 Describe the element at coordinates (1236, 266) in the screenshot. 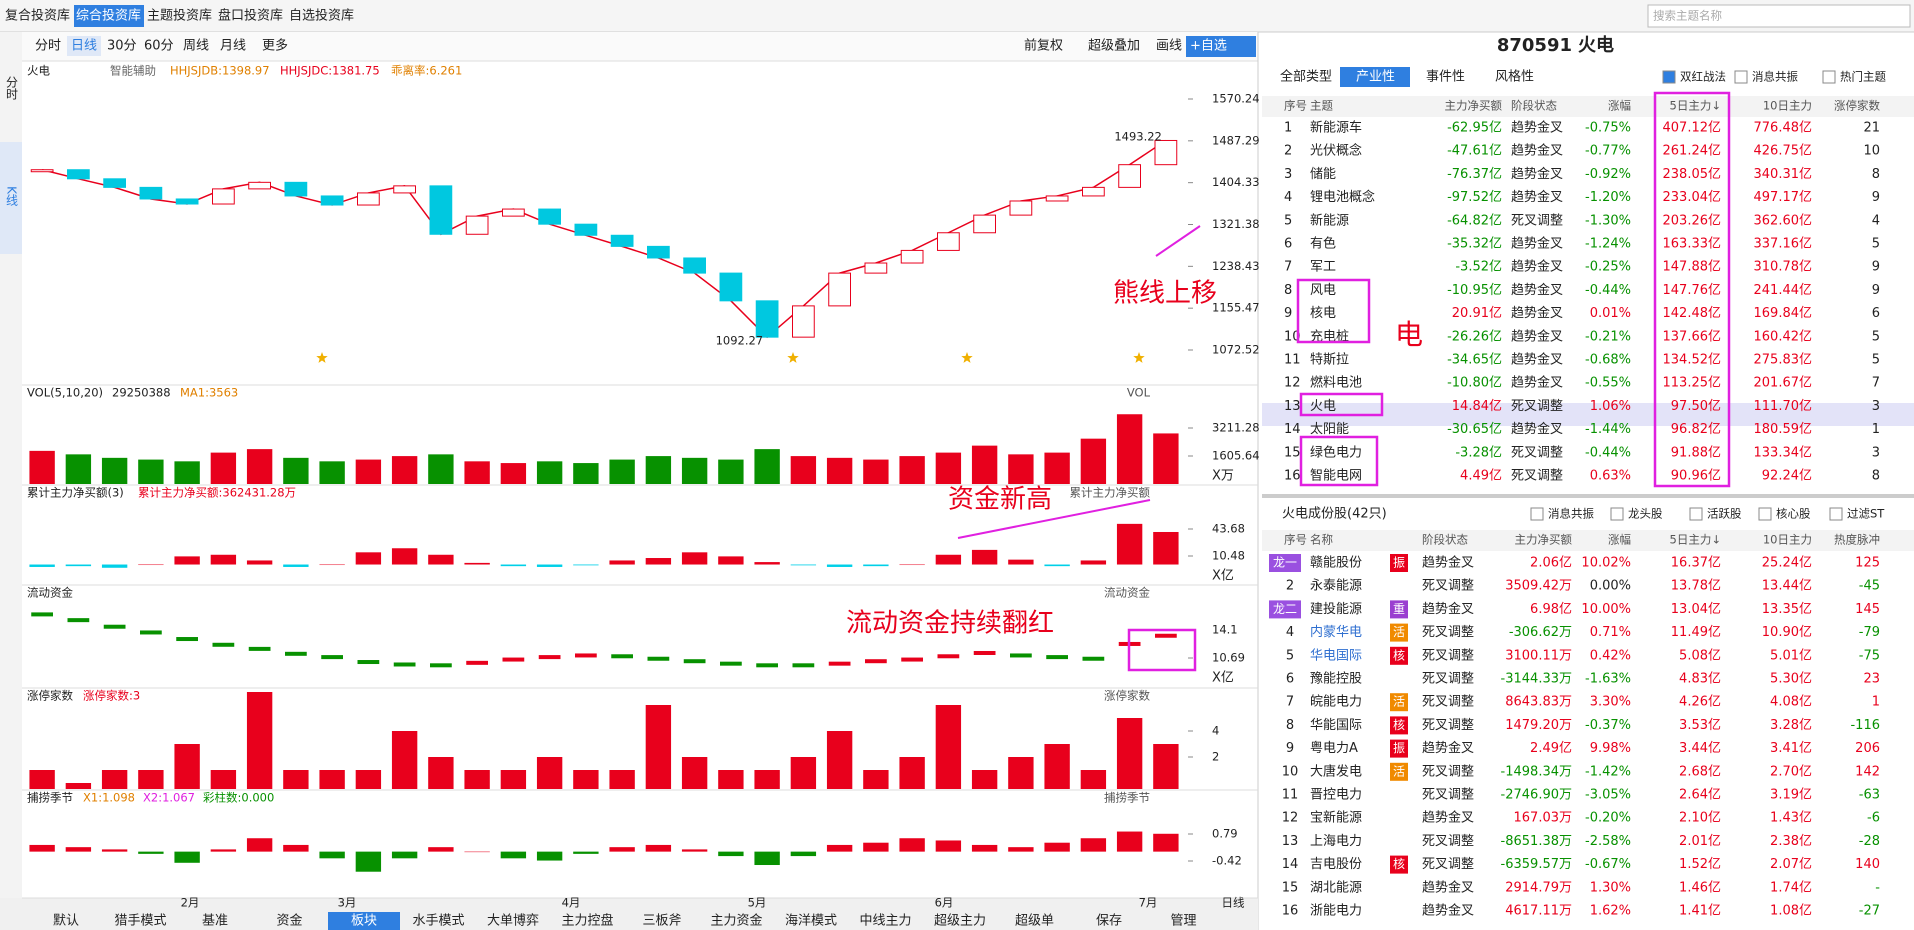

I see `y-tick-label: 1238.43` at that location.